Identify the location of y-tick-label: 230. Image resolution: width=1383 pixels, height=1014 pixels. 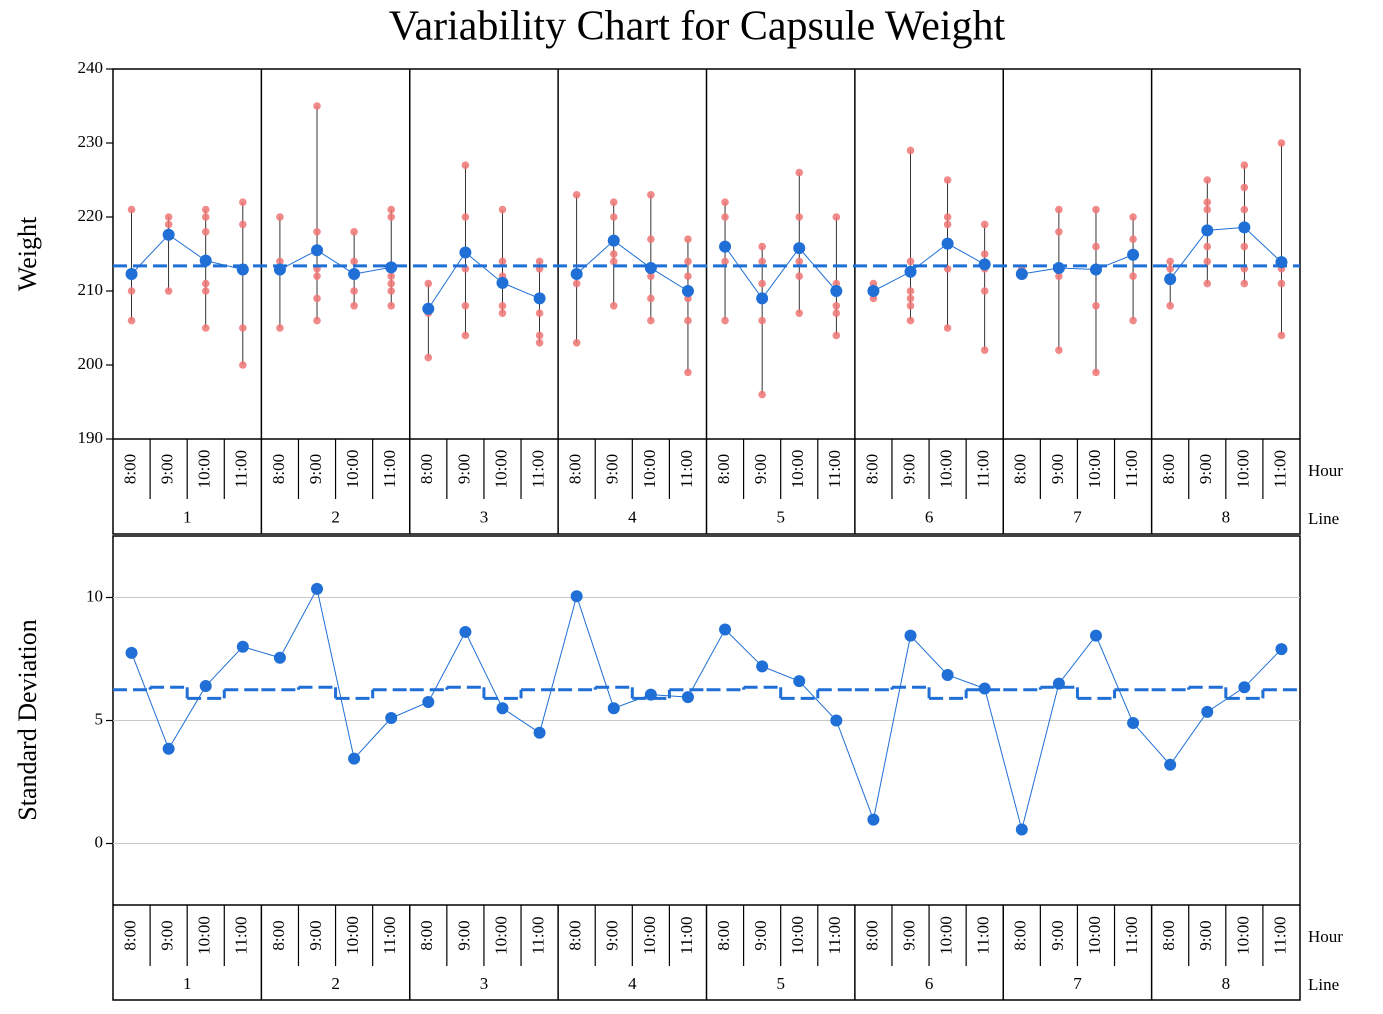
(91, 141).